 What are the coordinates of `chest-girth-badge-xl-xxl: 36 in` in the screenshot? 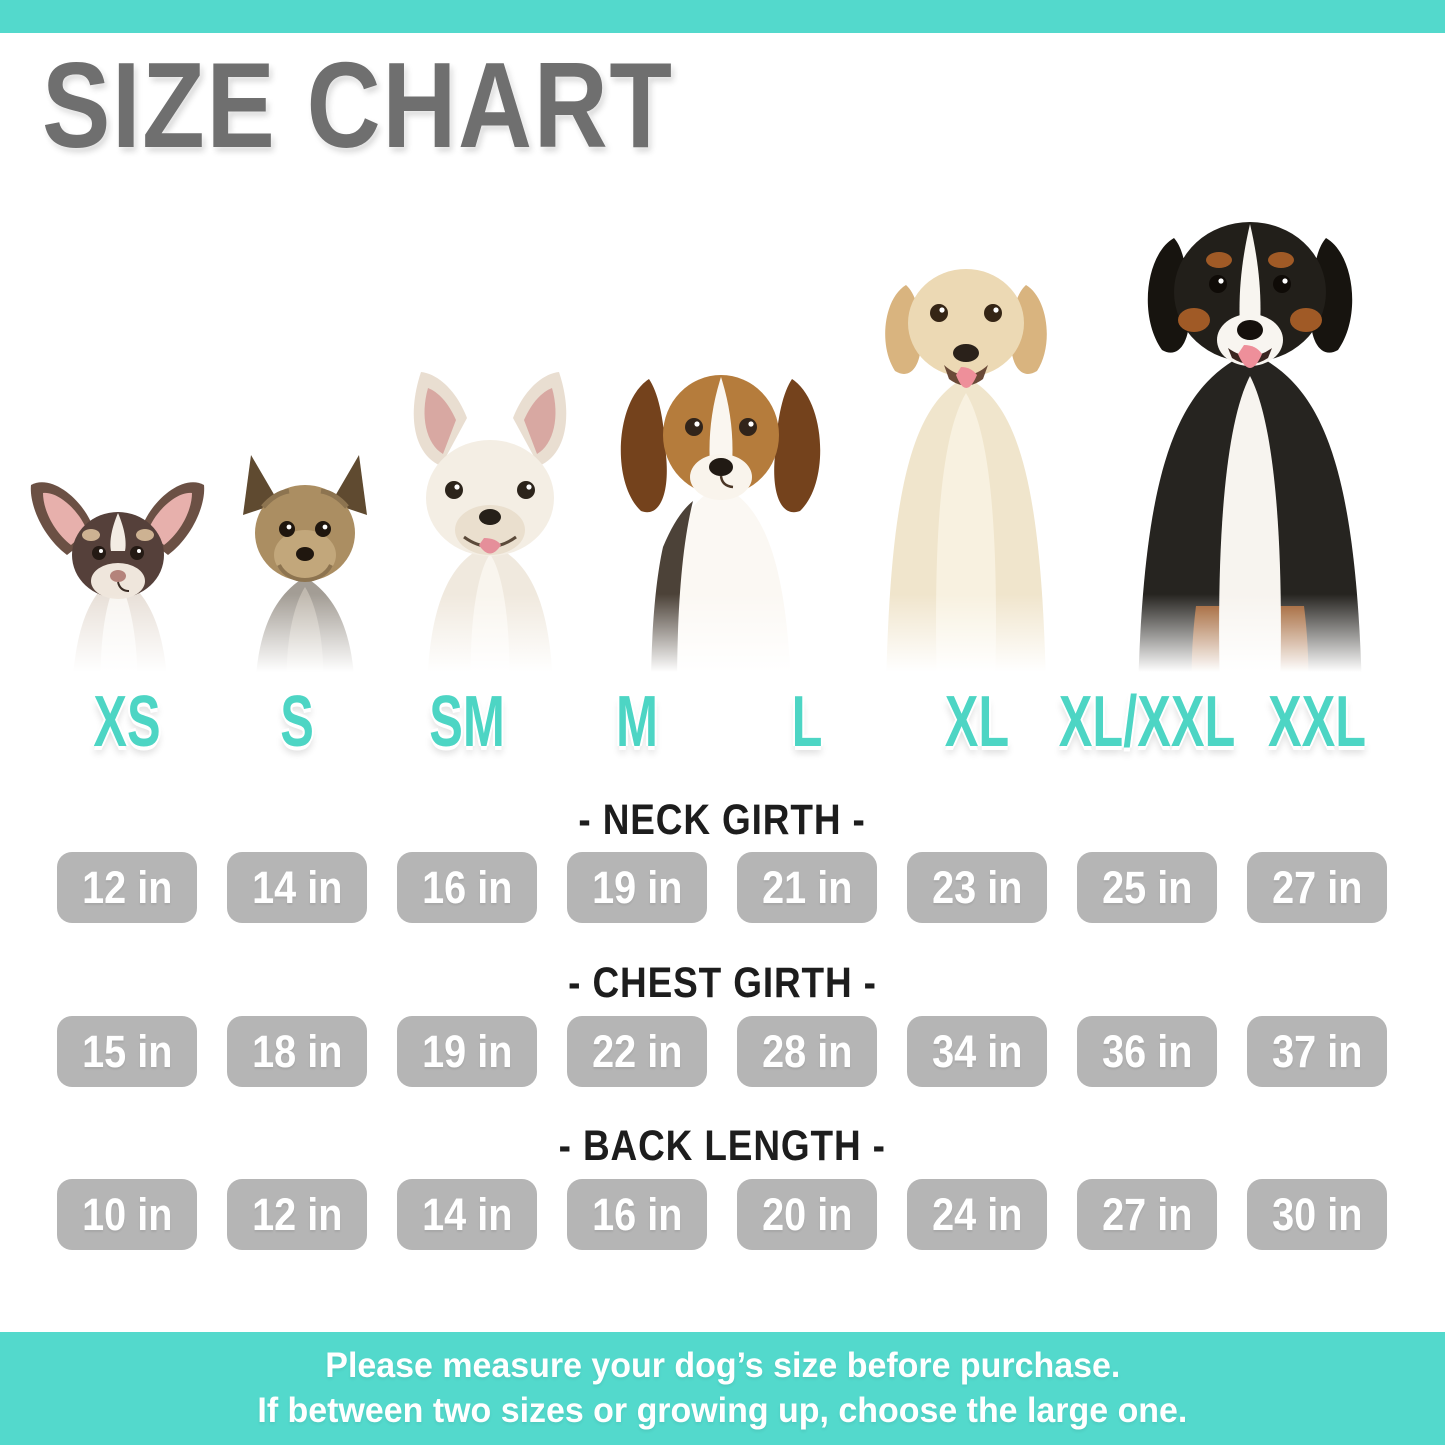 It's located at (1147, 1051).